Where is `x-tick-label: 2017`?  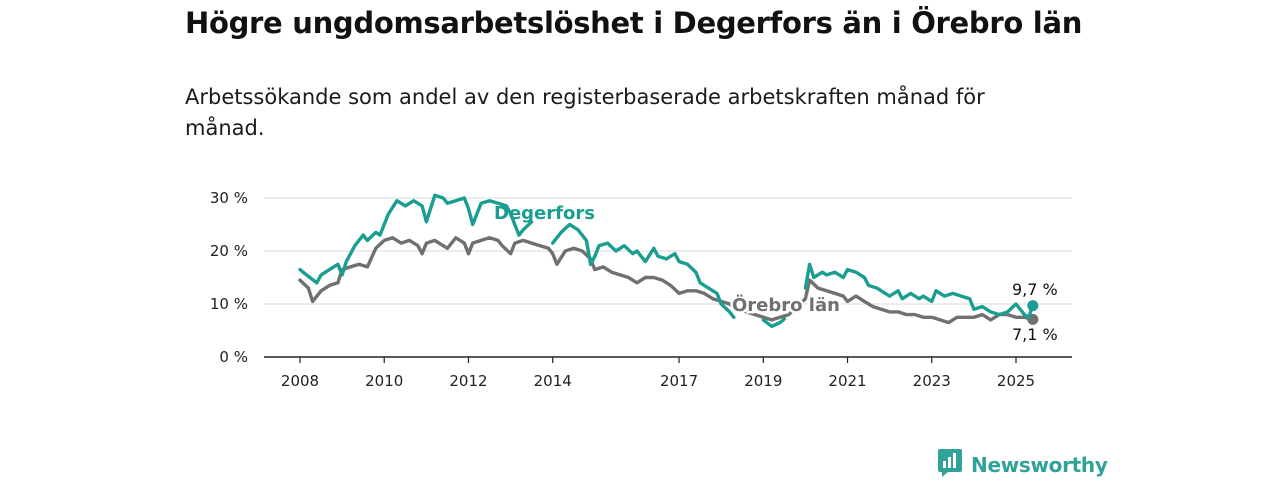 x-tick-label: 2017 is located at coordinates (679, 381).